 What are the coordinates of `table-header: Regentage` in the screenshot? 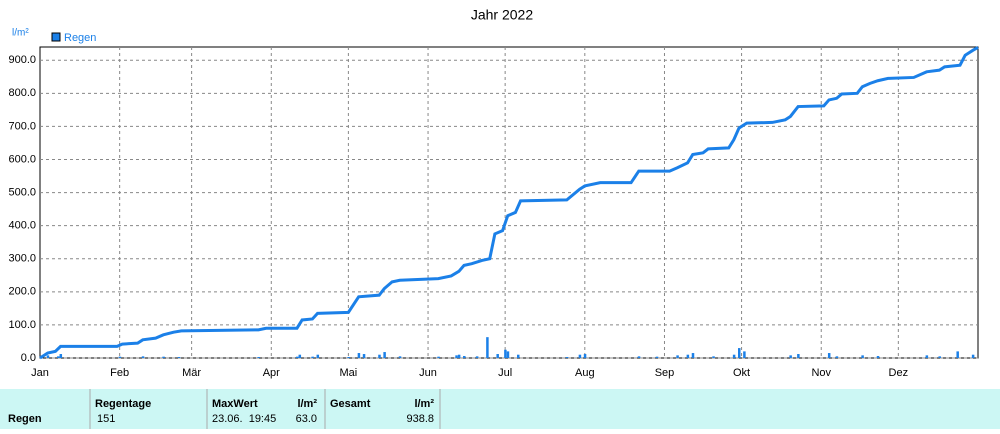 It's located at (123, 404).